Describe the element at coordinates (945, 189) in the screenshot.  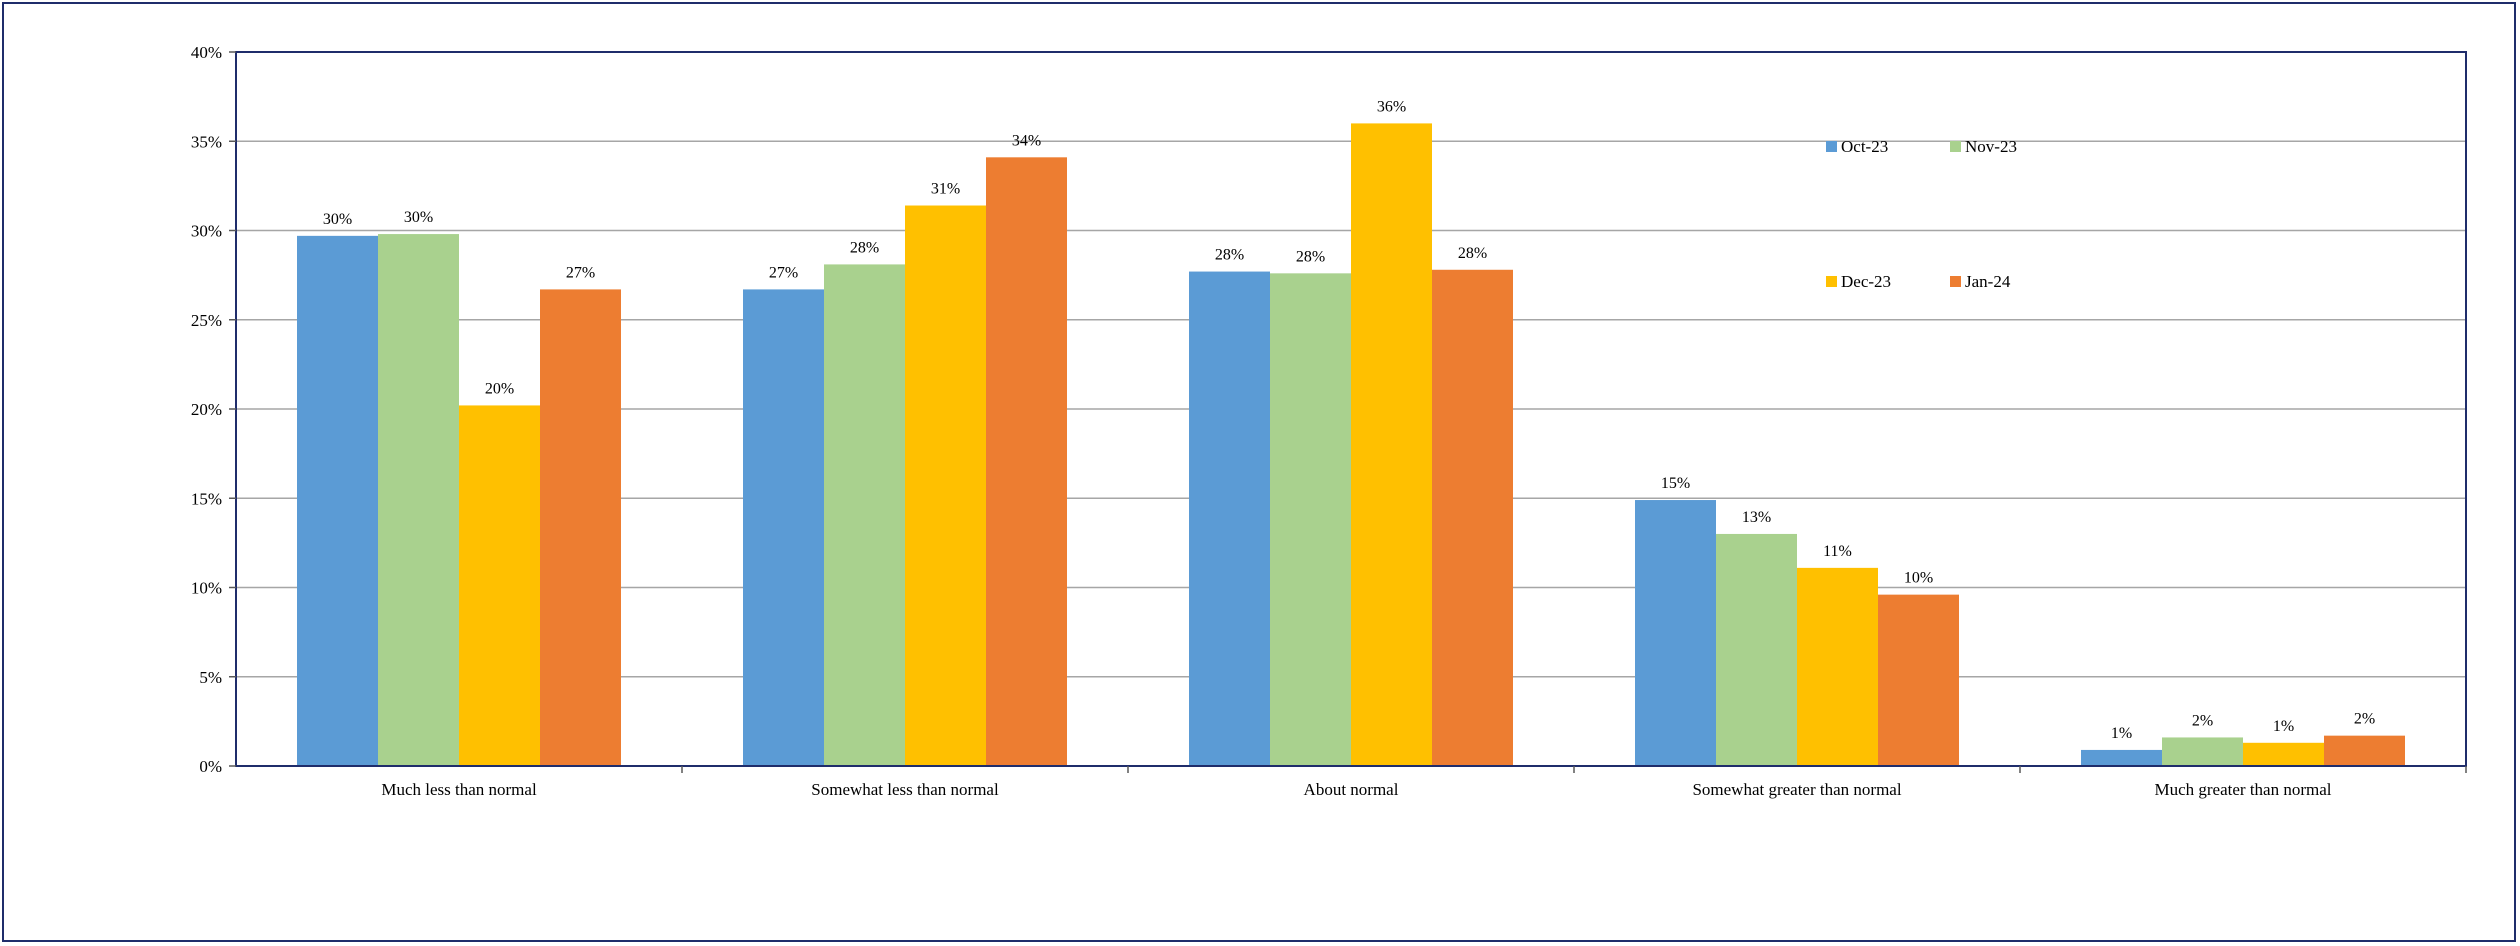
I see `data-label: 31%` at that location.